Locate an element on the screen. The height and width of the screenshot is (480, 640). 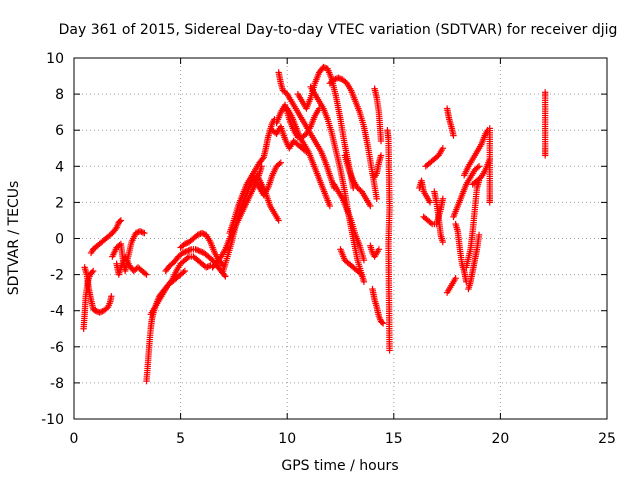
y-tick-label: 10 is located at coordinates (55, 59).